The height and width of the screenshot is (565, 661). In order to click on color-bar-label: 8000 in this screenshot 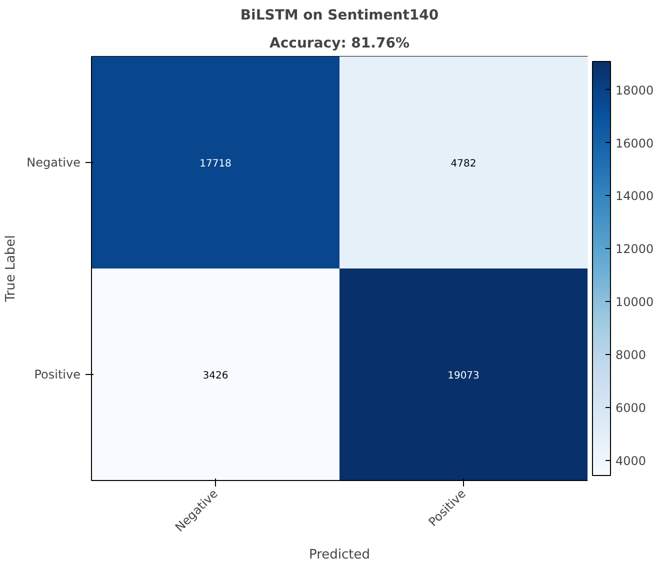, I will do `click(631, 355)`.